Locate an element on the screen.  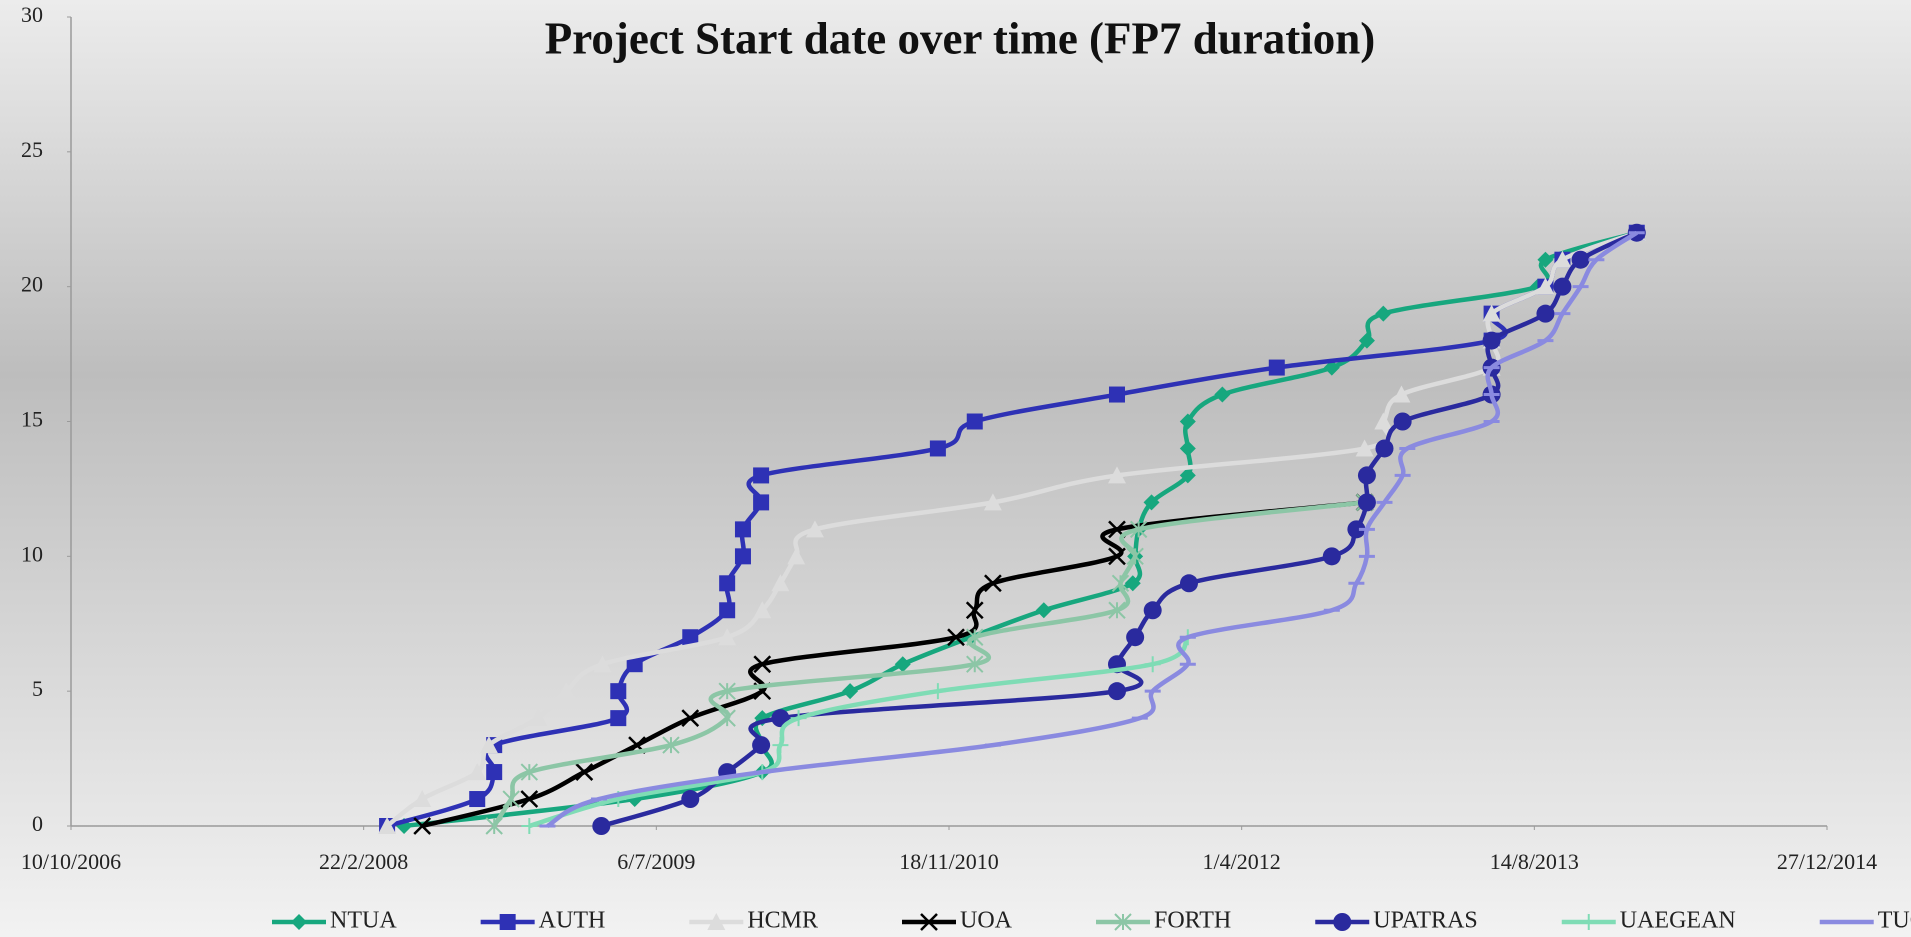
legend: NTUA AUTH HCMR UOA FORTH UPATRAS UAEGEAN TUC is located at coordinates (1091, 921).